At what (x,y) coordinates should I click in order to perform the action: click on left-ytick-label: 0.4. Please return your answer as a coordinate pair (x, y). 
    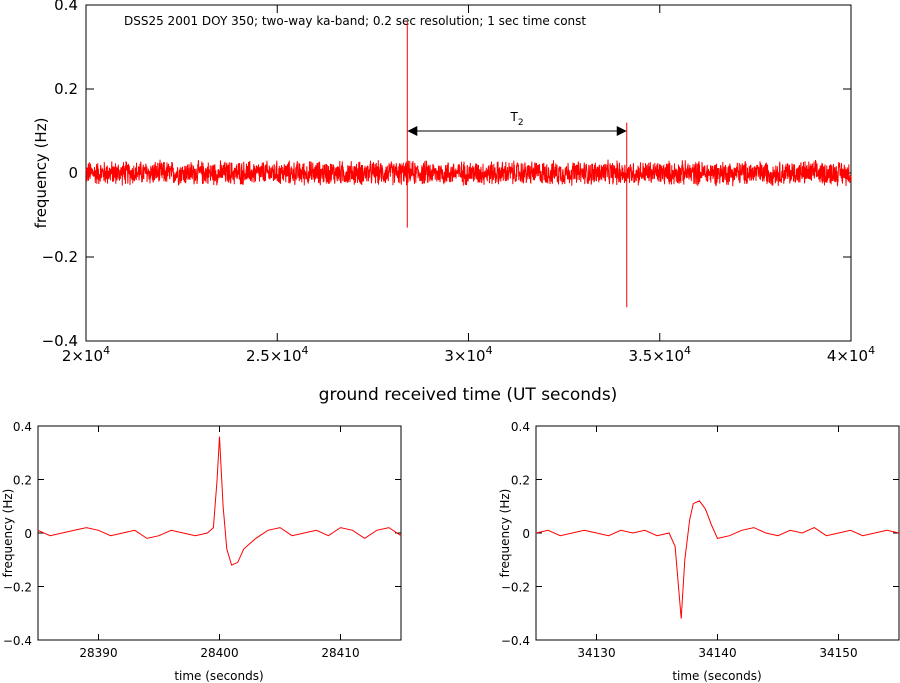
    Looking at the image, I should click on (22, 427).